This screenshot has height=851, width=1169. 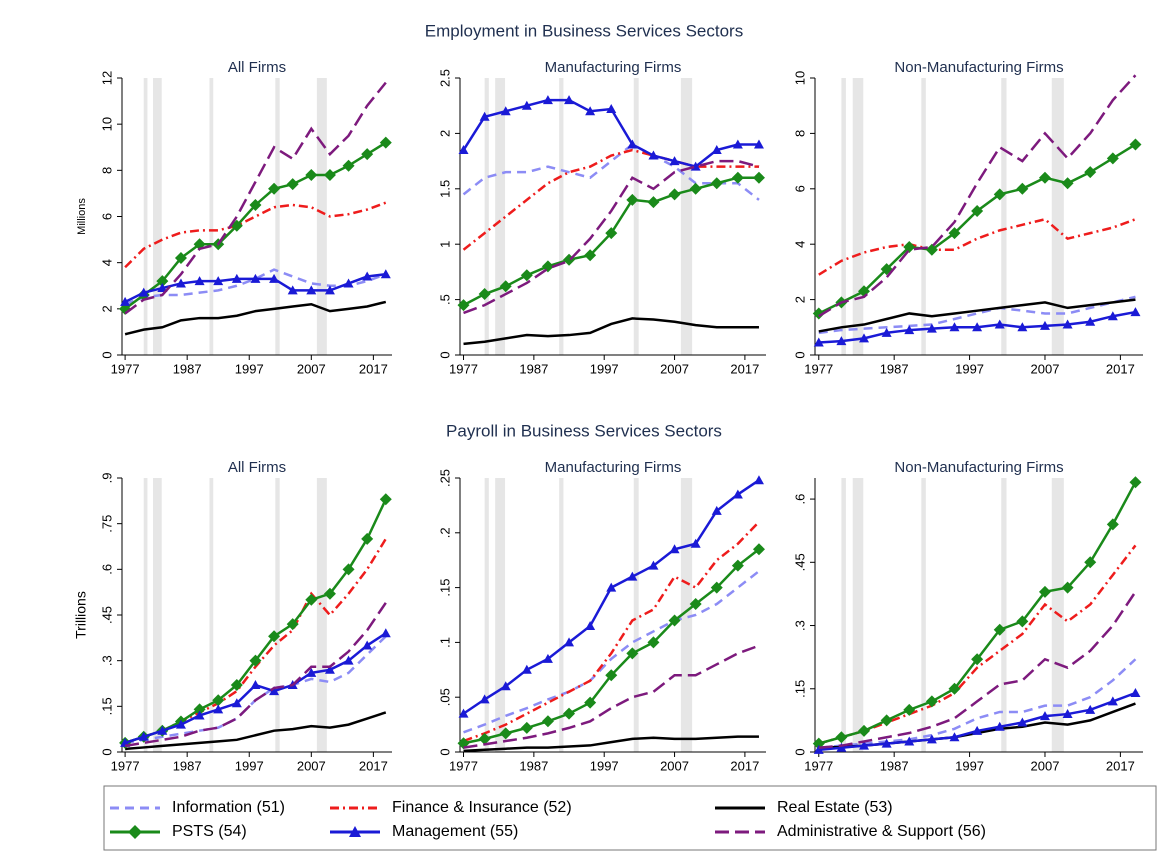 What do you see at coordinates (799, 133) in the screenshot?
I see `y-tick-label: 8` at bounding box center [799, 133].